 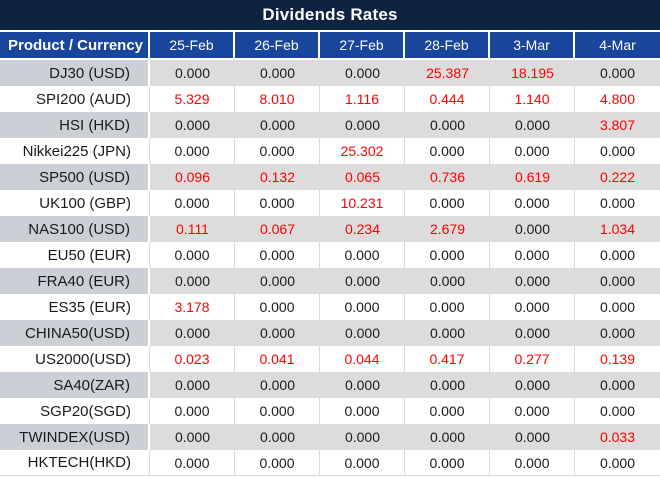 I want to click on column-header-product-currency: Product / Currency, so click(x=75, y=46).